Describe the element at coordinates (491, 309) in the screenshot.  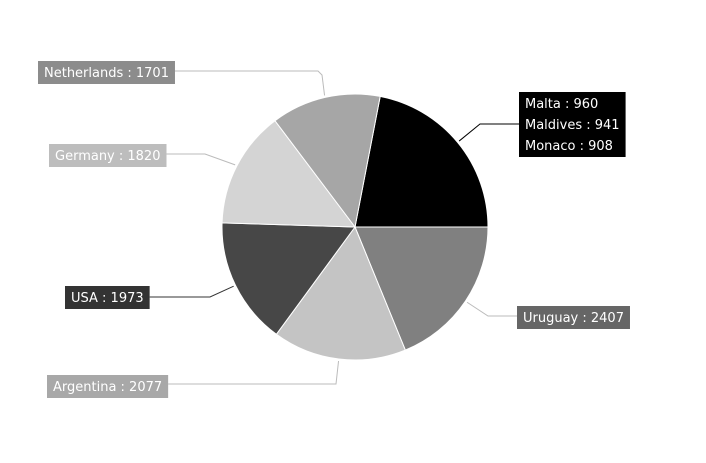
I see `connector-uruguay` at that location.